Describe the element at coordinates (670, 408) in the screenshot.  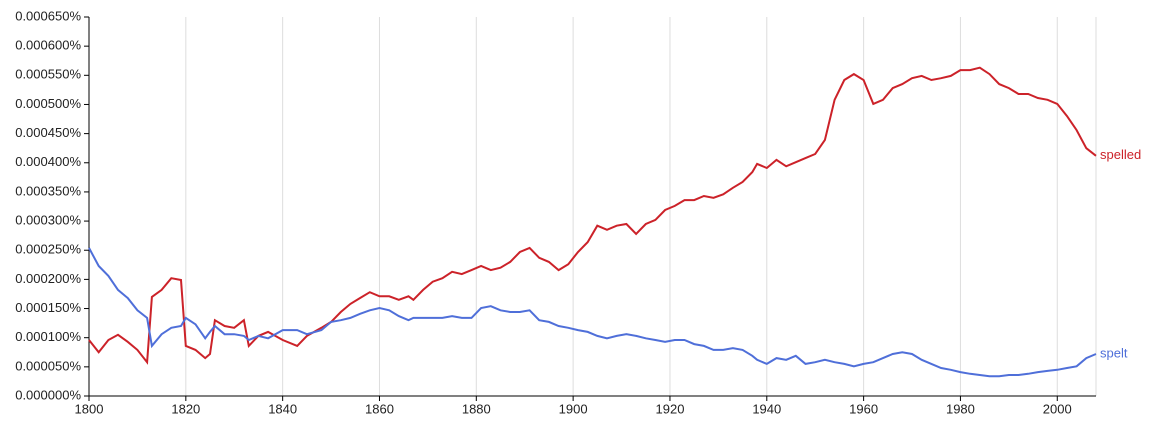
I see `x-tick-label: 1920` at that location.